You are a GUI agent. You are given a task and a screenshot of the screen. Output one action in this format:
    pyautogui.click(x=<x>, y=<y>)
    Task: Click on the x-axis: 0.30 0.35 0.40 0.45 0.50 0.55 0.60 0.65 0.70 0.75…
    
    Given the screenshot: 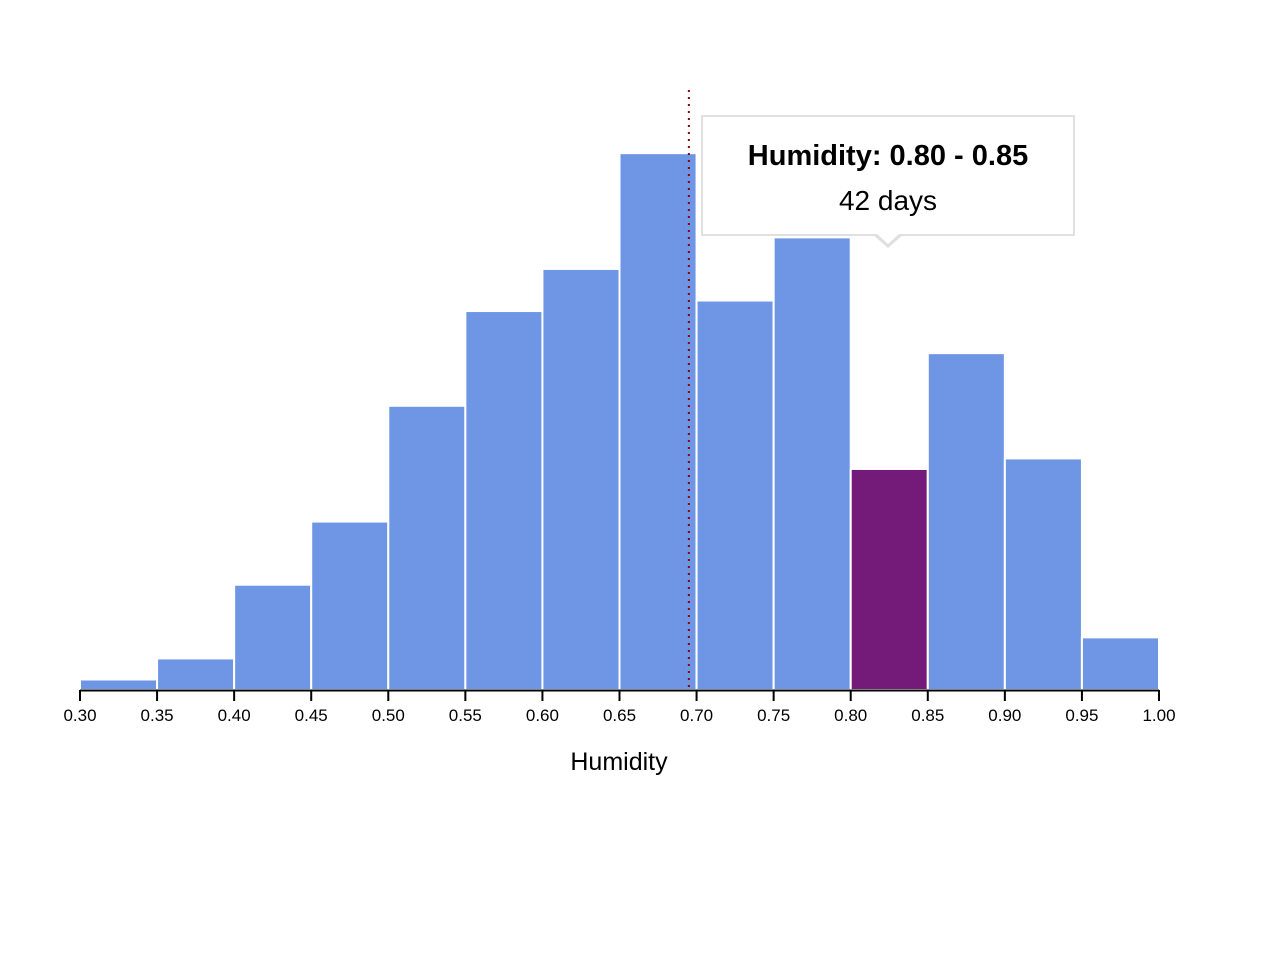 What is the action you would take?
    pyautogui.click(x=619, y=707)
    